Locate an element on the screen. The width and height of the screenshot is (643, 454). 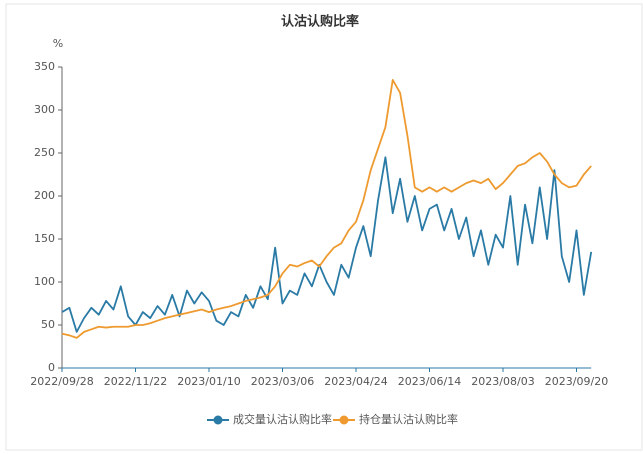
y-tick-label: 50 is located at coordinates (48, 324).